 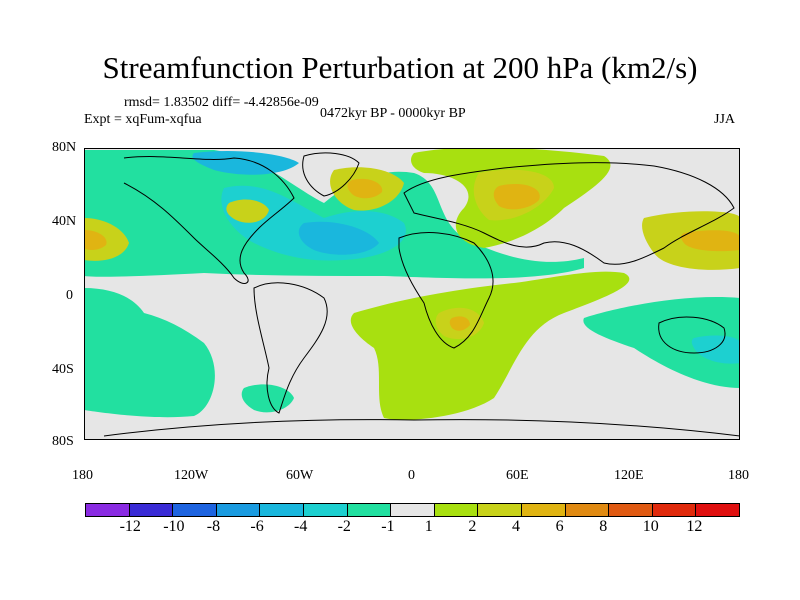 What do you see at coordinates (569, 213) in the screenshot?
I see `eurasia-outline` at bounding box center [569, 213].